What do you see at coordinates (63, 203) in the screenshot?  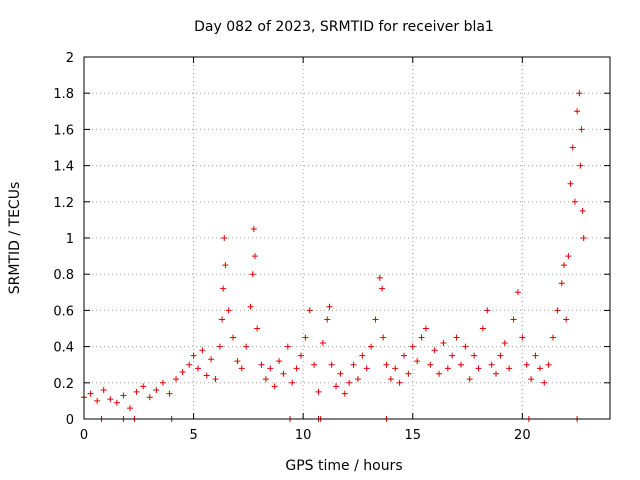 I see `y-tick-label: 1.2` at bounding box center [63, 203].